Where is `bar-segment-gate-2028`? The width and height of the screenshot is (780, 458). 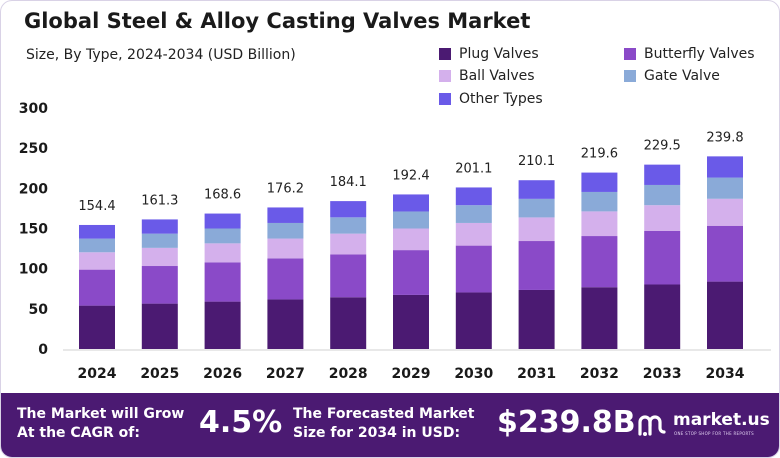
bar-segment-gate-2028 is located at coordinates (348, 225).